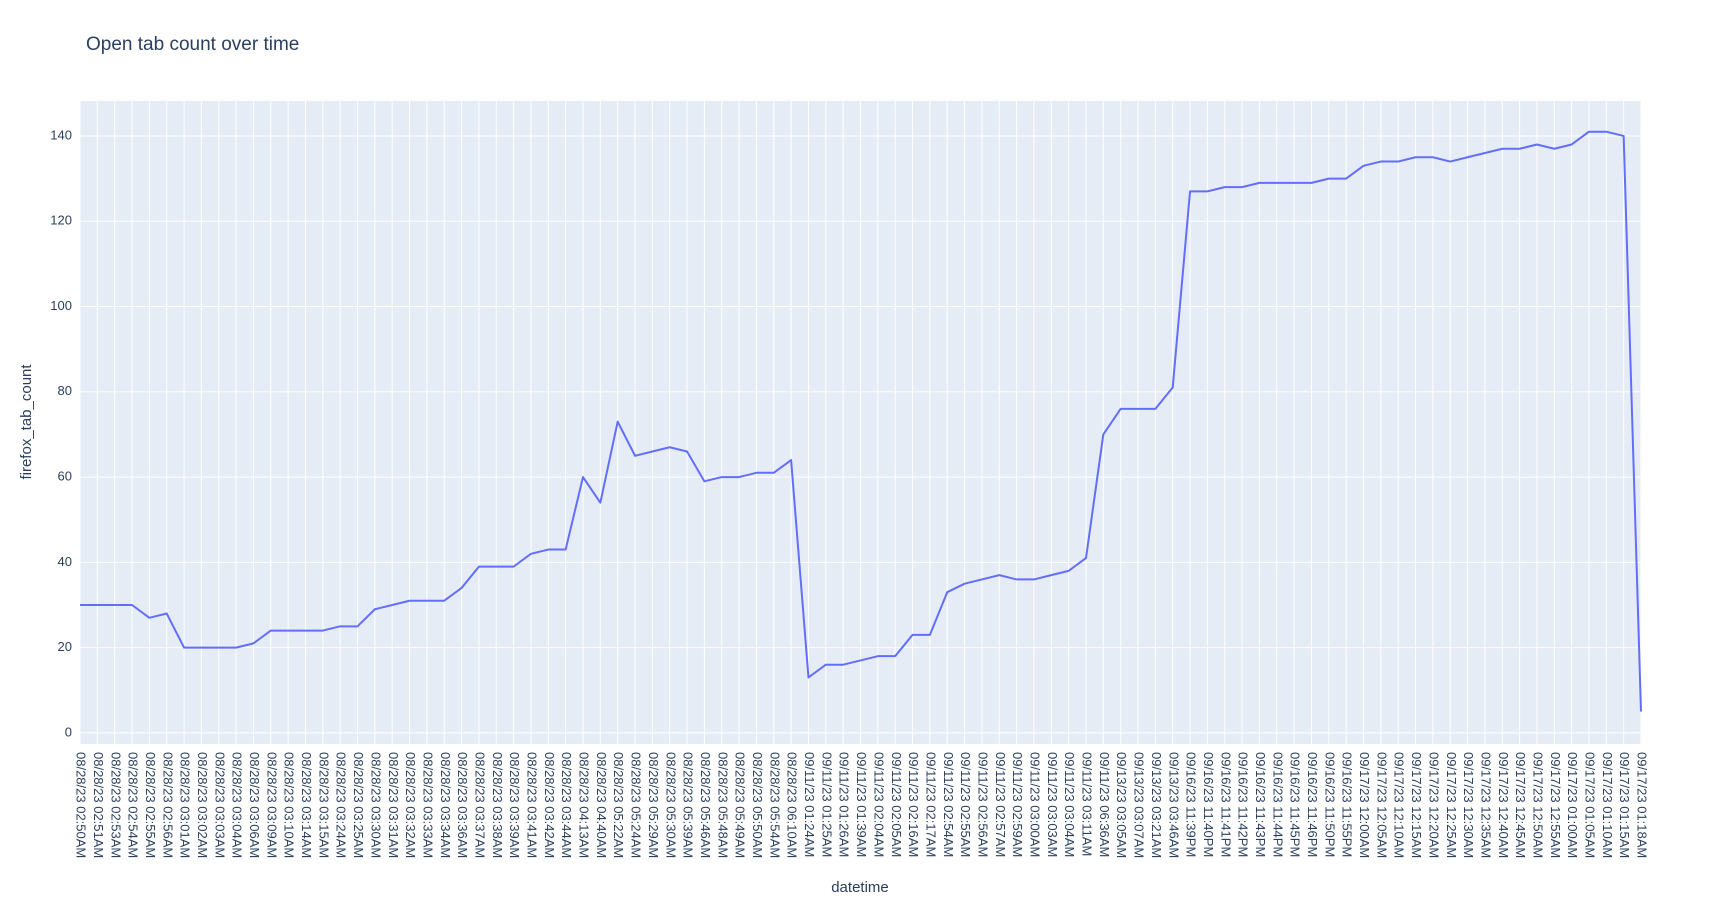 The image size is (1712, 901). Describe the element at coordinates (341, 805) in the screenshot. I see `x-tick-label: 08/28/23 03:24AM` at that location.